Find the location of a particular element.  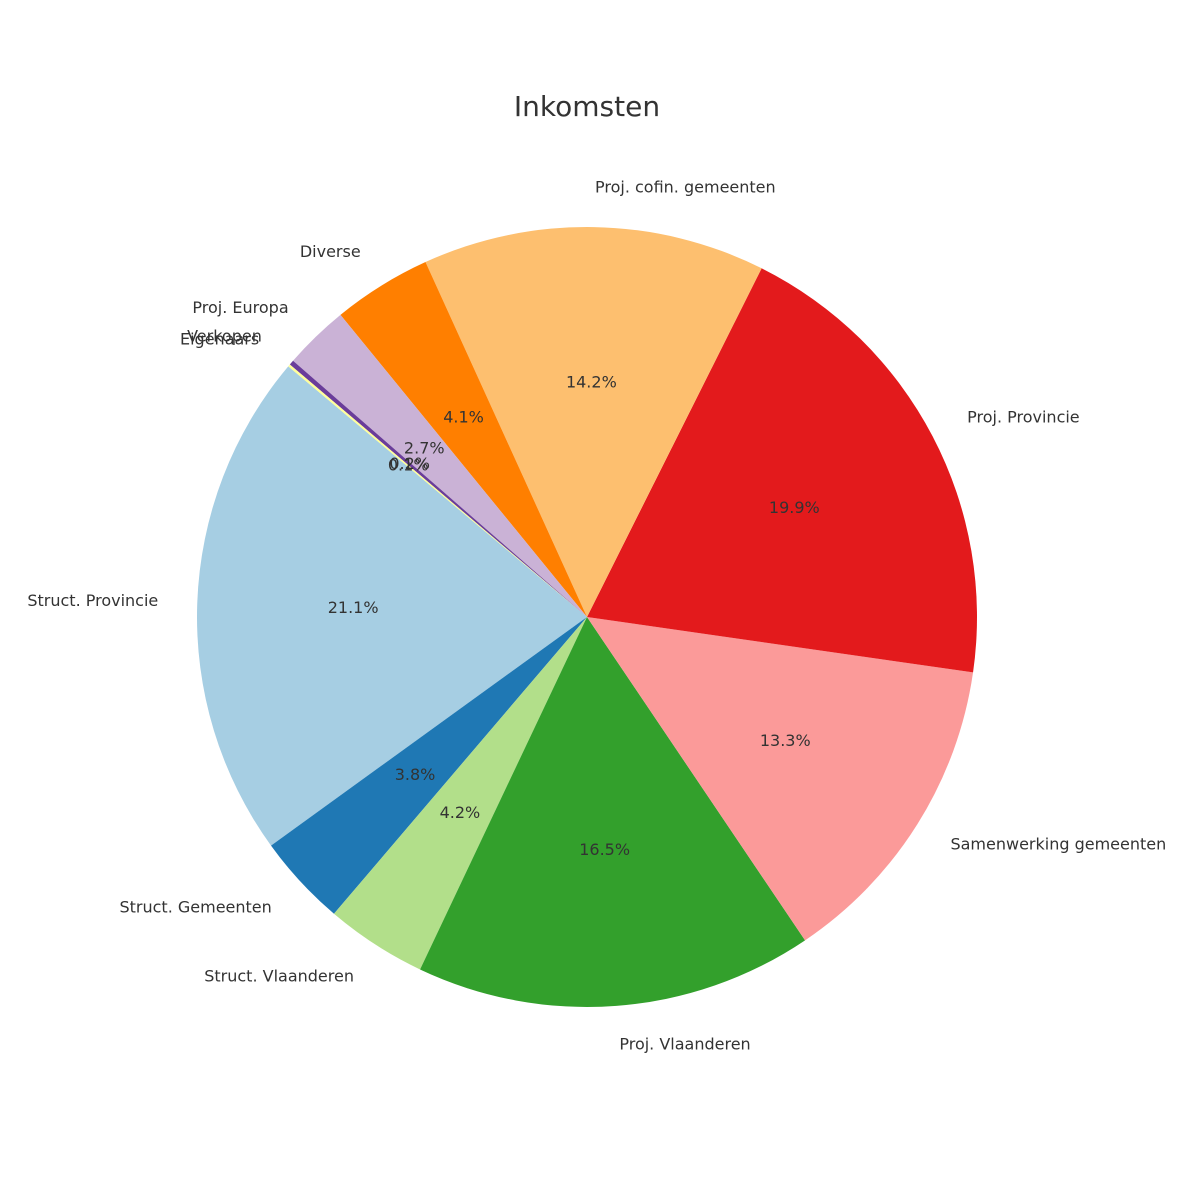

value-label: 14.2% is located at coordinates (591, 382).